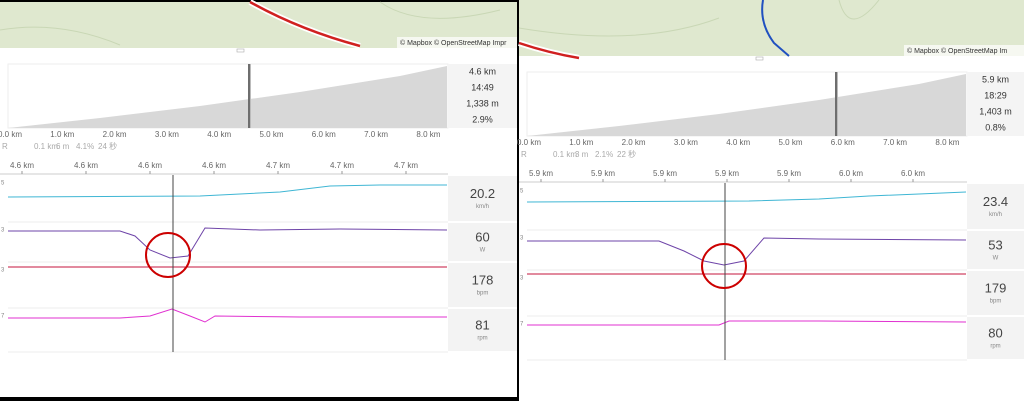  I want to click on stat-value: 5.9 km, so click(995, 79).